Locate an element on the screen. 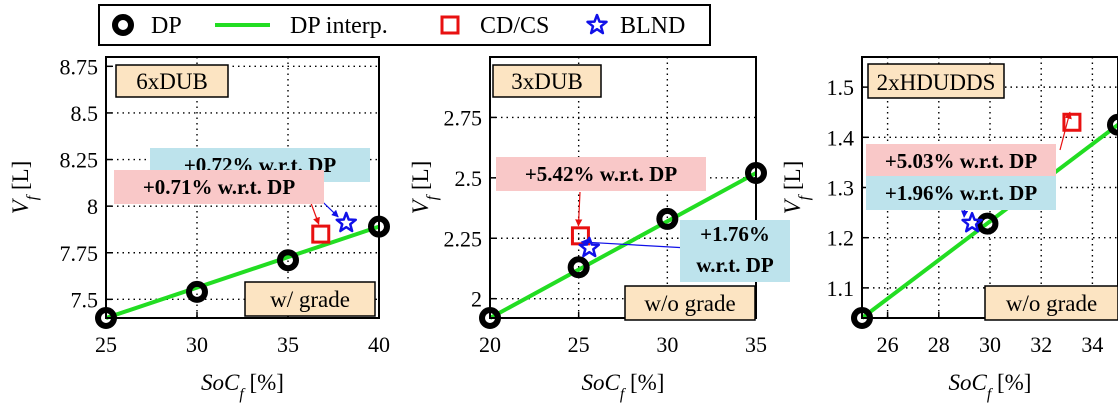 The height and width of the screenshot is (405, 1118). y-tick-label: 7.75 is located at coordinates (79, 253).